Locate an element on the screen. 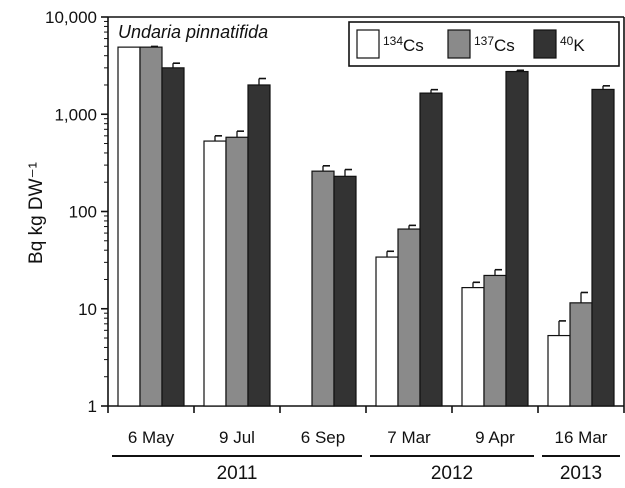  y-tick-label: 10 is located at coordinates (87, 309).